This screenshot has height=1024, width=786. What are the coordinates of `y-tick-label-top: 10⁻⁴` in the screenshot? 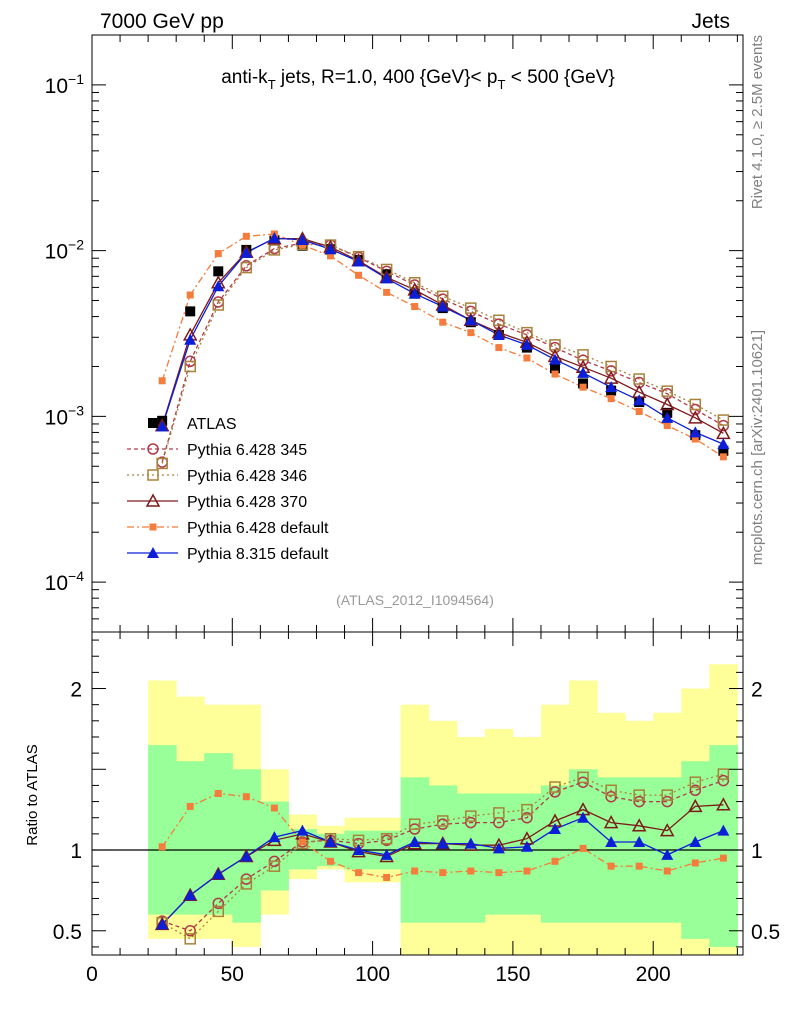 It's located at (65, 581).